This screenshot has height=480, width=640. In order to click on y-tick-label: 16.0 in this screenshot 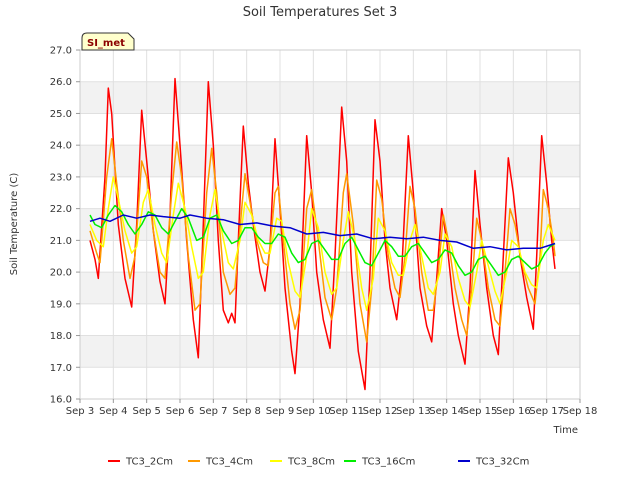, I will do `click(61, 400)`.